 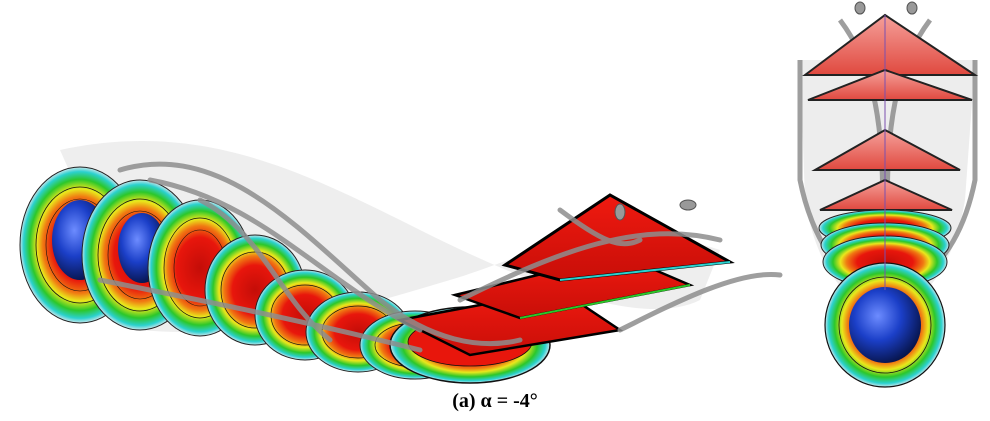 What do you see at coordinates (886, 8) in the screenshot?
I see `front-tip-markers` at bounding box center [886, 8].